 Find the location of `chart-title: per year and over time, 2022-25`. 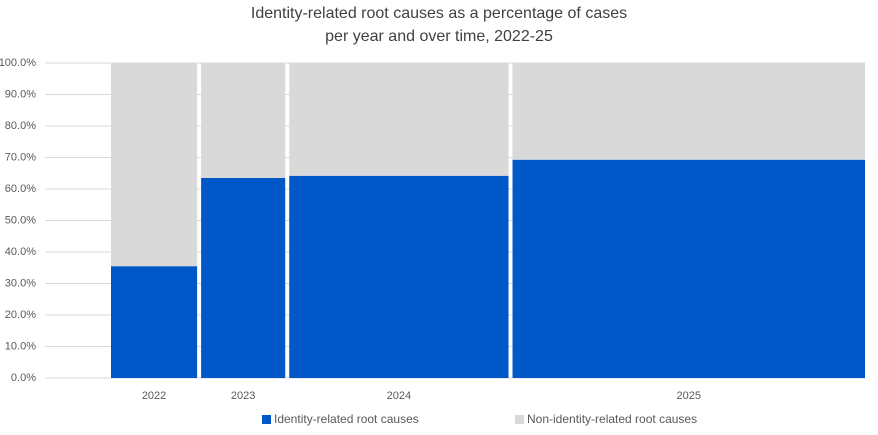

chart-title: per year and over time, 2022-25 is located at coordinates (439, 36).